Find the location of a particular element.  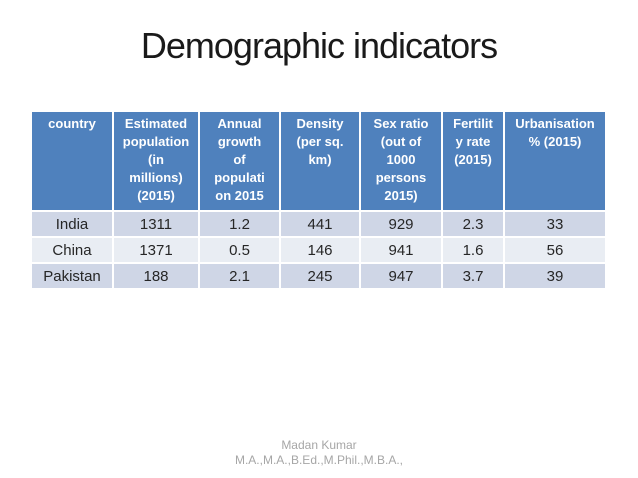

cell-fertility: 3.7 is located at coordinates (473, 276).